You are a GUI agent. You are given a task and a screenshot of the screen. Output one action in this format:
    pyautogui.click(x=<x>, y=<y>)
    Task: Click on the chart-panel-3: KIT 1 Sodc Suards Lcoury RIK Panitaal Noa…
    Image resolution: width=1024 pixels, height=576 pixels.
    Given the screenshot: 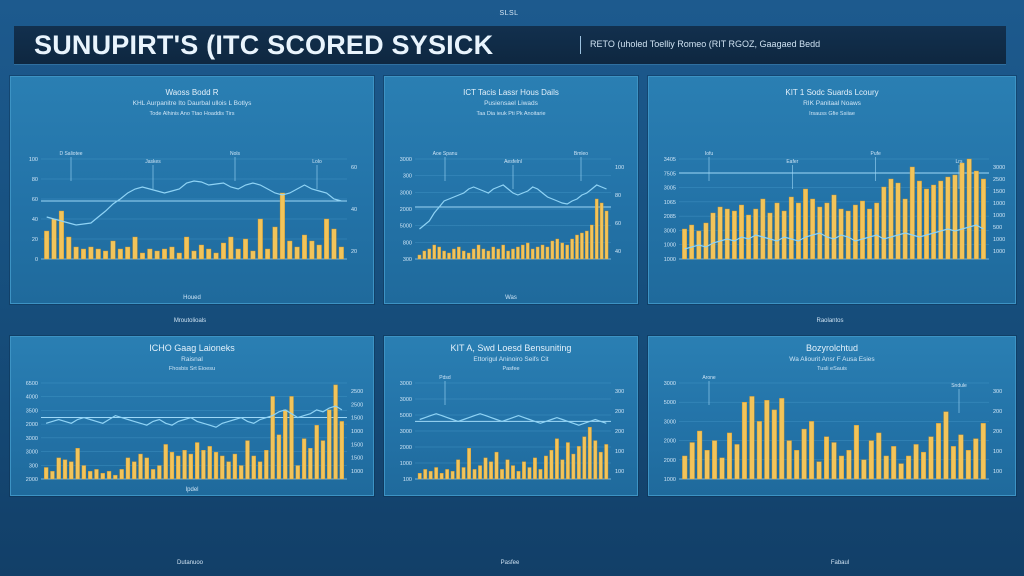 What is the action you would take?
    pyautogui.click(x=832, y=190)
    